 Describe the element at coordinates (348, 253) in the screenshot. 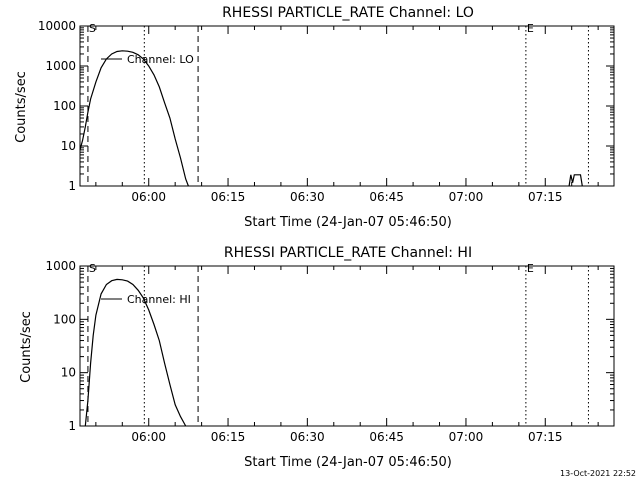

I see `panel-hi-title: RHESSI PARTICLE_RATE Channel: HI` at that location.